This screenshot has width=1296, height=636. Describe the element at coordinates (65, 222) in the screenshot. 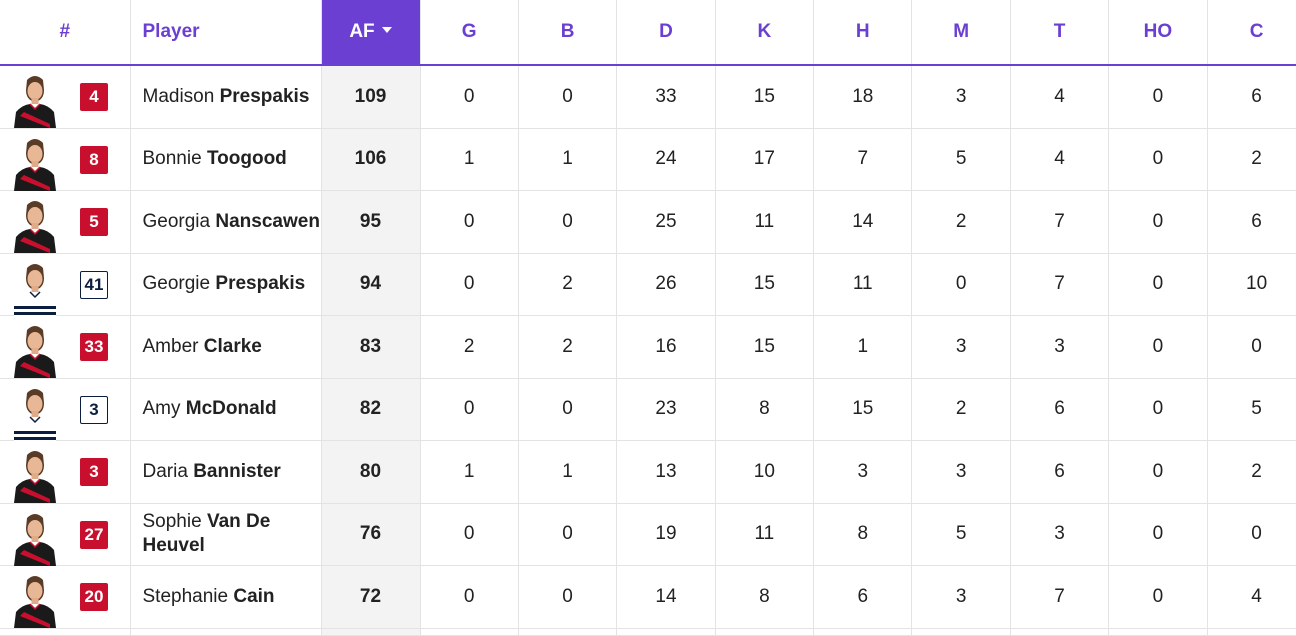

I see `player-number-cell: 5` at that location.